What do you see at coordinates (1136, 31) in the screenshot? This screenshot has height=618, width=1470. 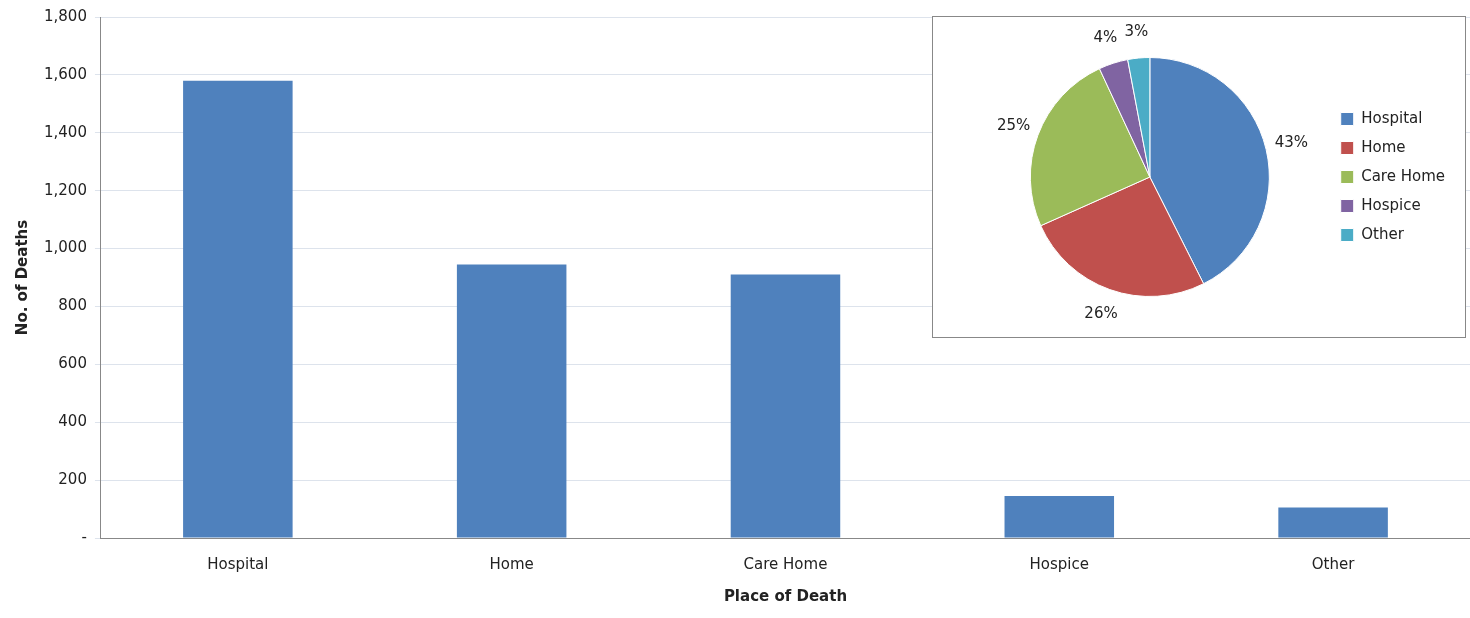 I see `data-label: 3%` at bounding box center [1136, 31].